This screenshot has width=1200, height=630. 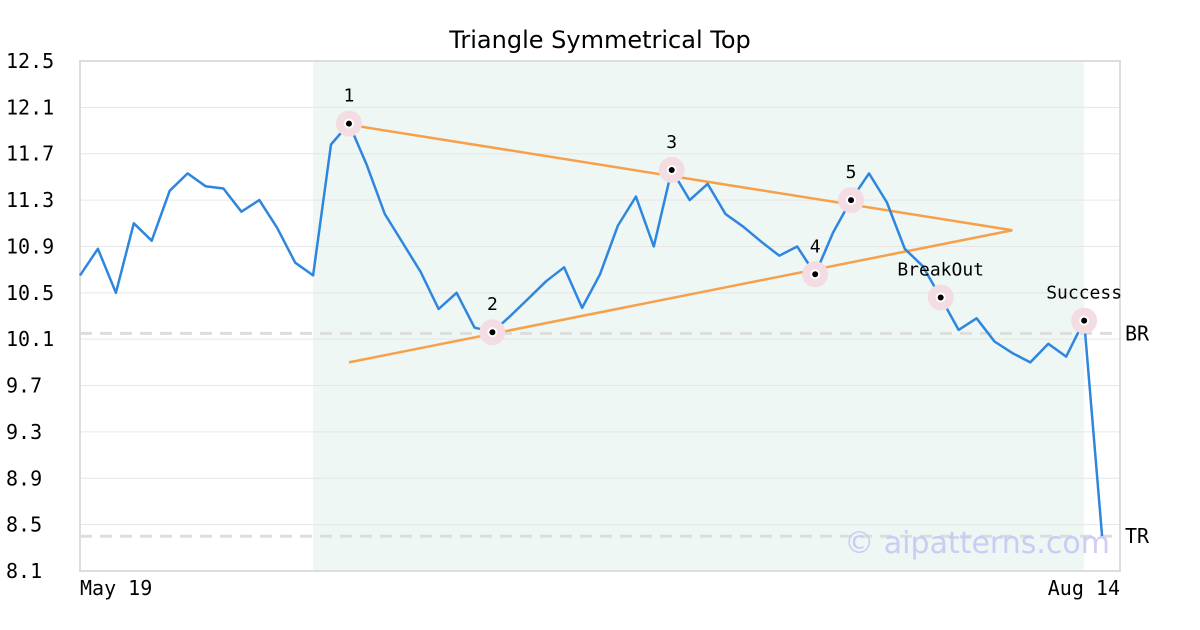 I want to click on pattern-point-label: 3, so click(x=671, y=142).